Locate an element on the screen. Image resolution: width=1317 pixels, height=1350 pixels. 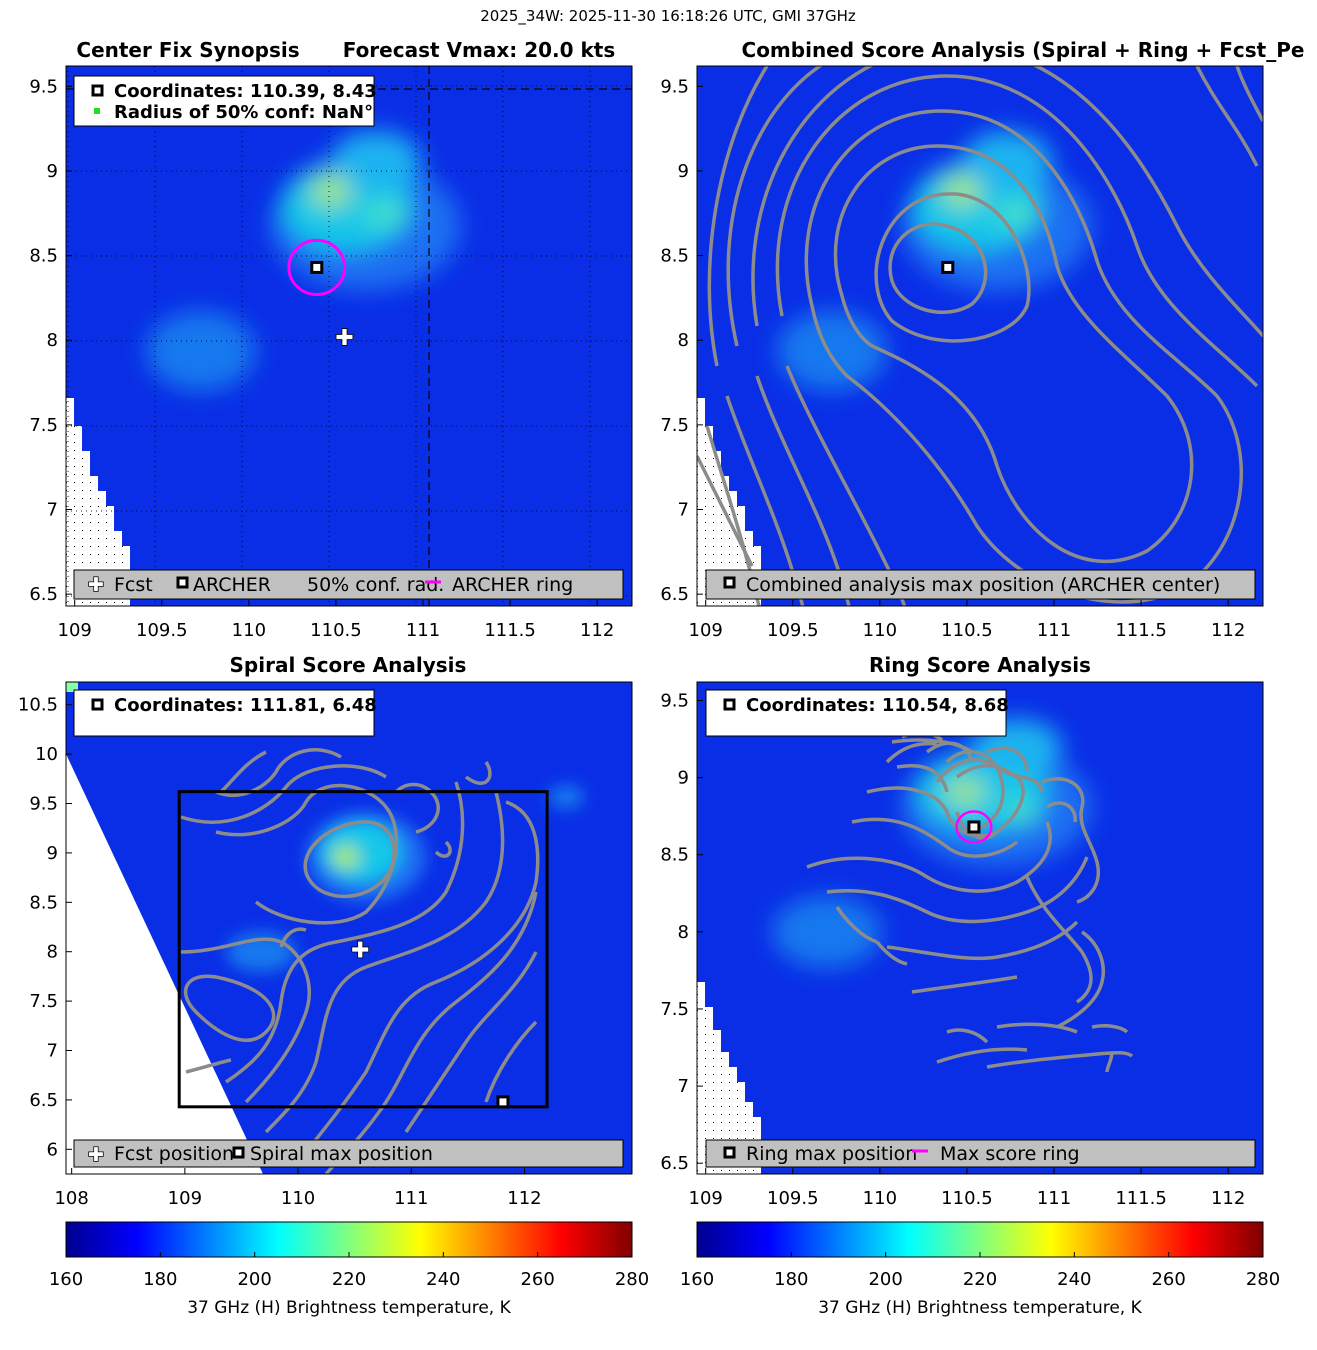
panel4-info-box is located at coordinates (856, 713).